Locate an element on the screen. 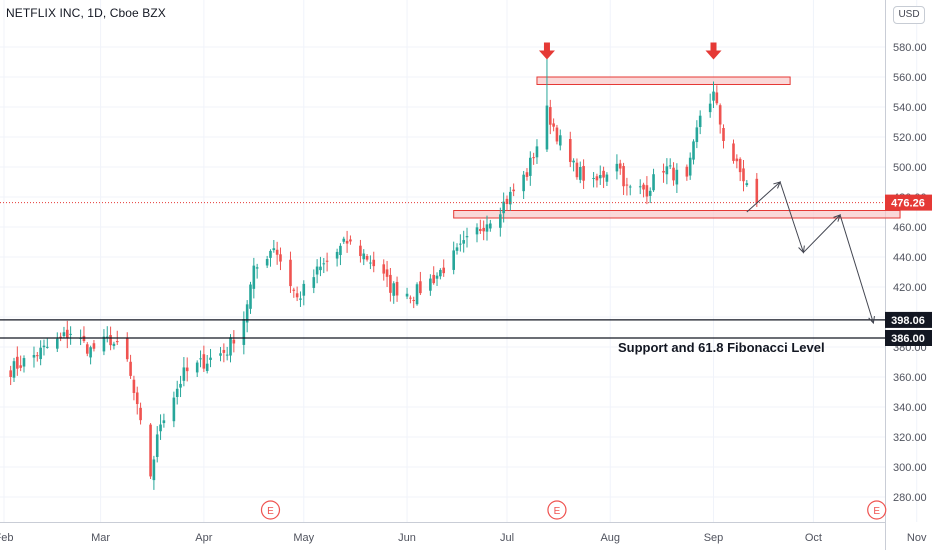  x-tick-label: May is located at coordinates (303, 538).